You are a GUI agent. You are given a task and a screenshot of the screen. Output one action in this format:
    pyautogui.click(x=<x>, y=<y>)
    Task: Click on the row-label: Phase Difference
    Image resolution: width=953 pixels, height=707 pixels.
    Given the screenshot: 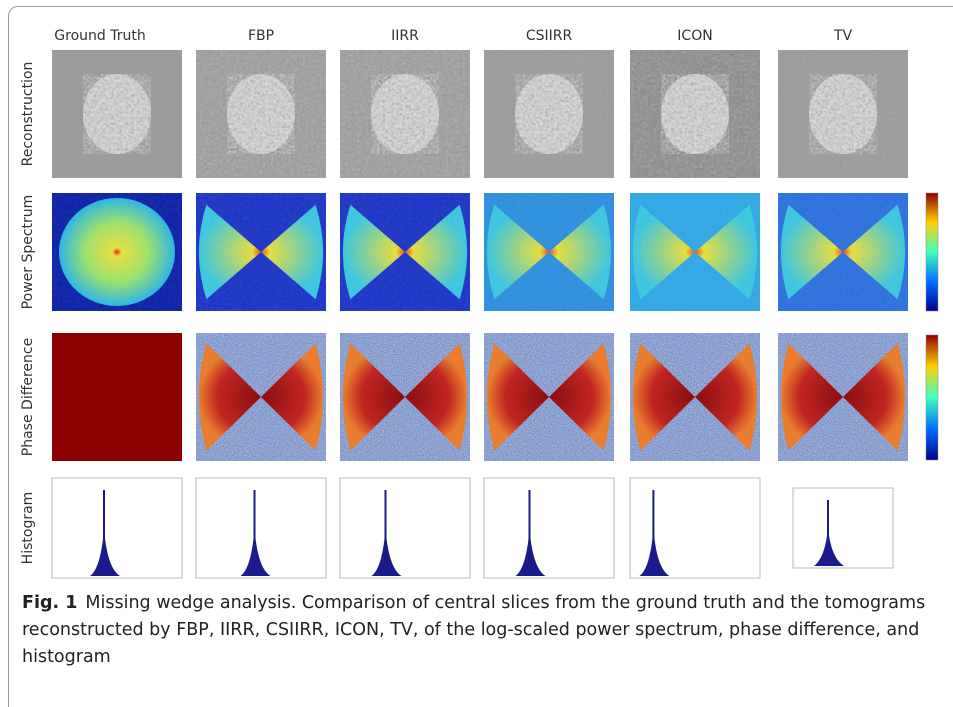 What is the action you would take?
    pyautogui.click(x=28, y=397)
    